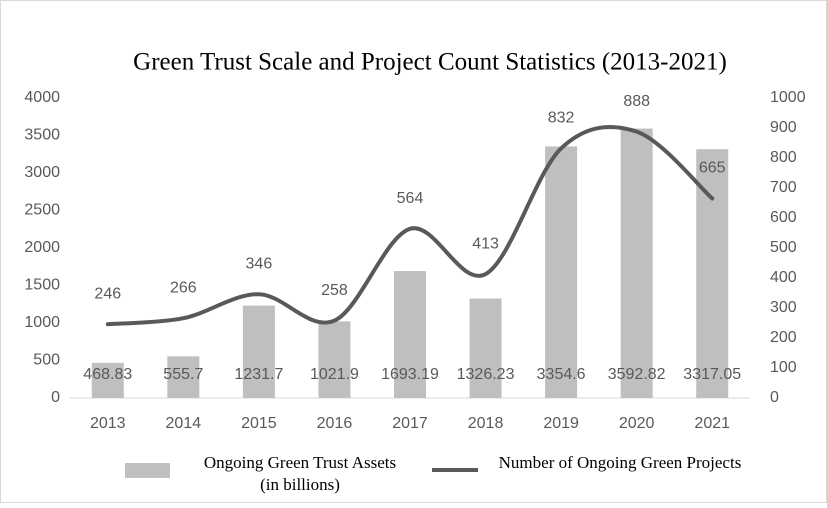  What do you see at coordinates (788, 97) in the screenshot?
I see `y2-tick-label: 1000` at bounding box center [788, 97].